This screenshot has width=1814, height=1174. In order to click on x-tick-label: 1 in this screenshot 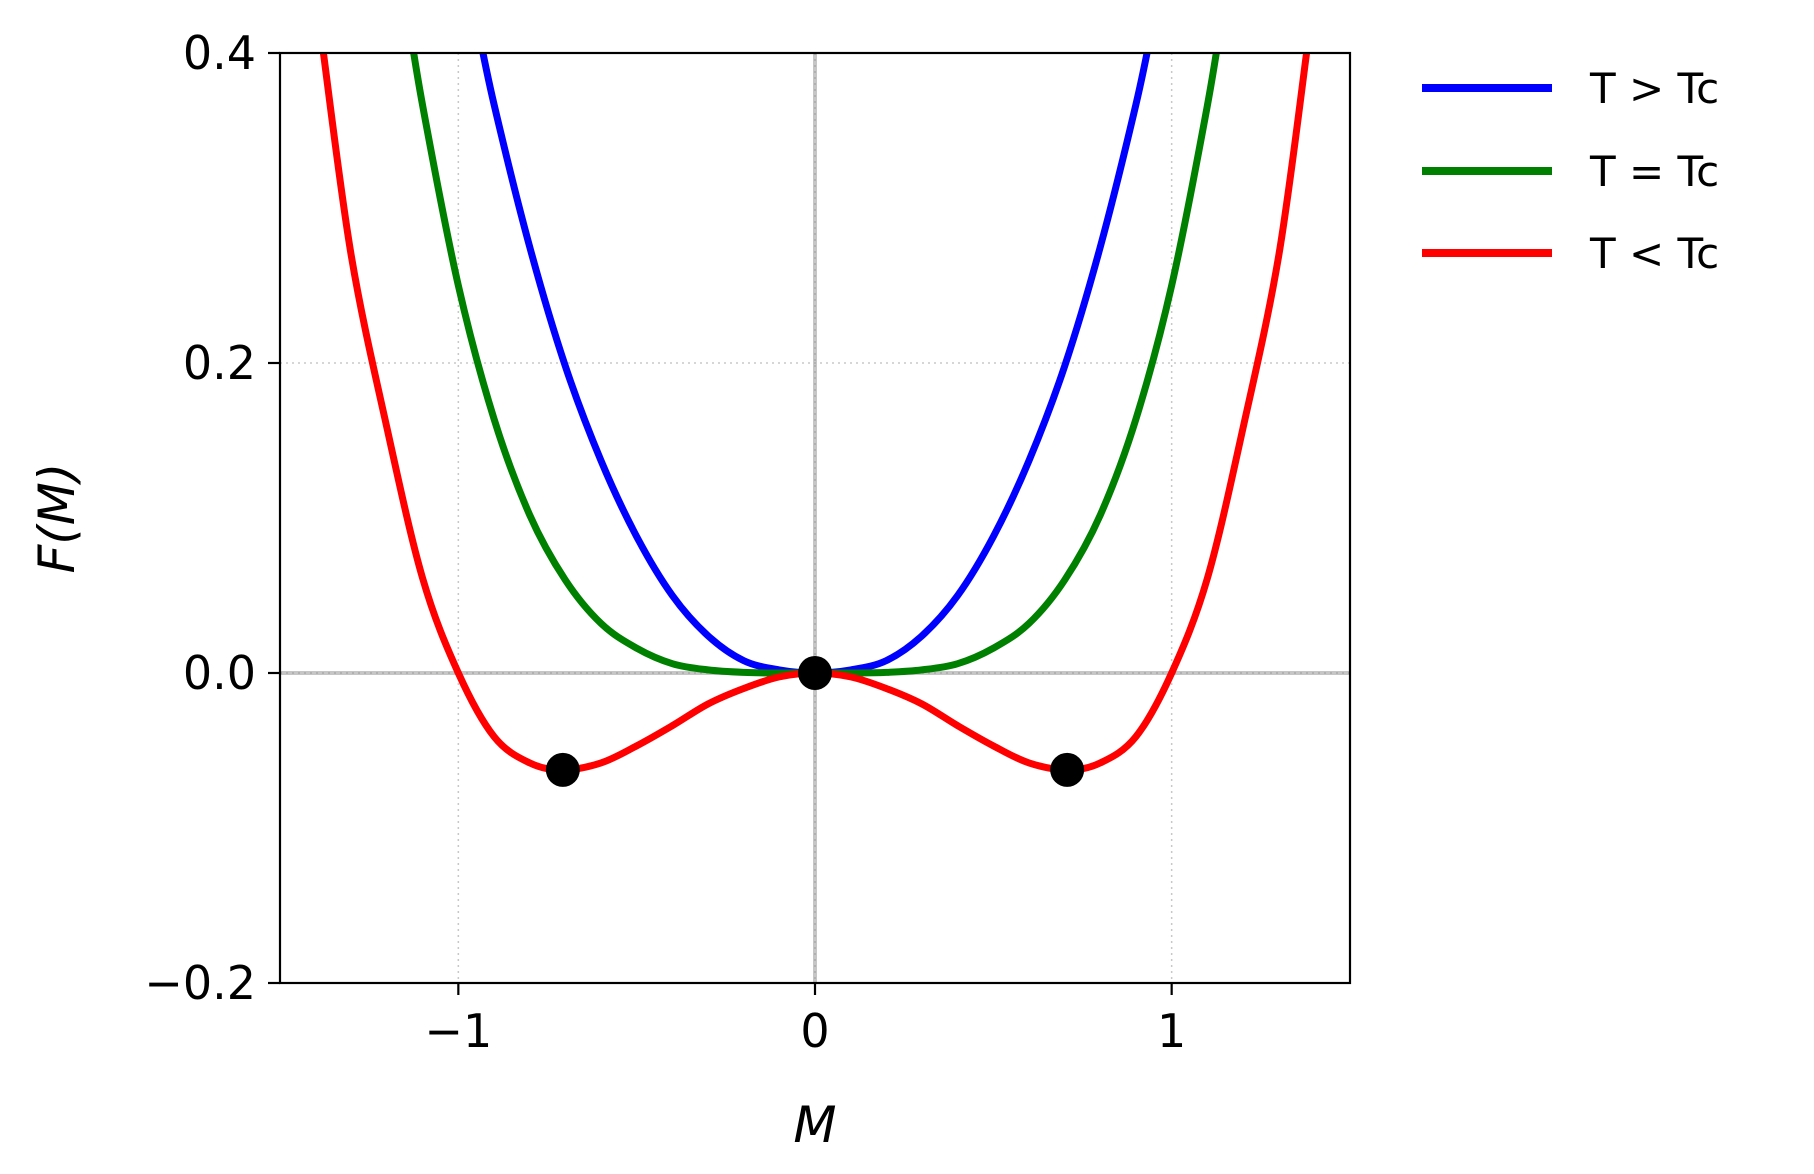, I will do `click(1171, 1031)`.